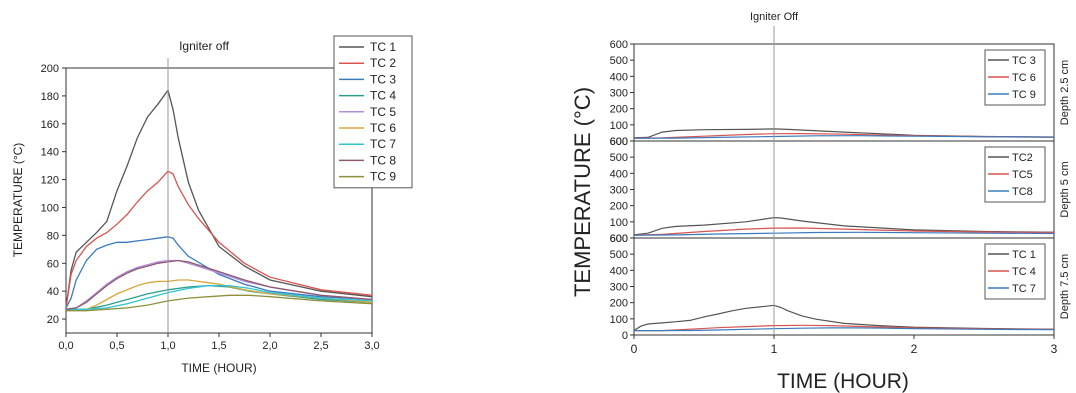 This screenshot has height=393, width=1076. Describe the element at coordinates (50, 208) in the screenshot. I see `left-y-tick-label: 100` at that location.